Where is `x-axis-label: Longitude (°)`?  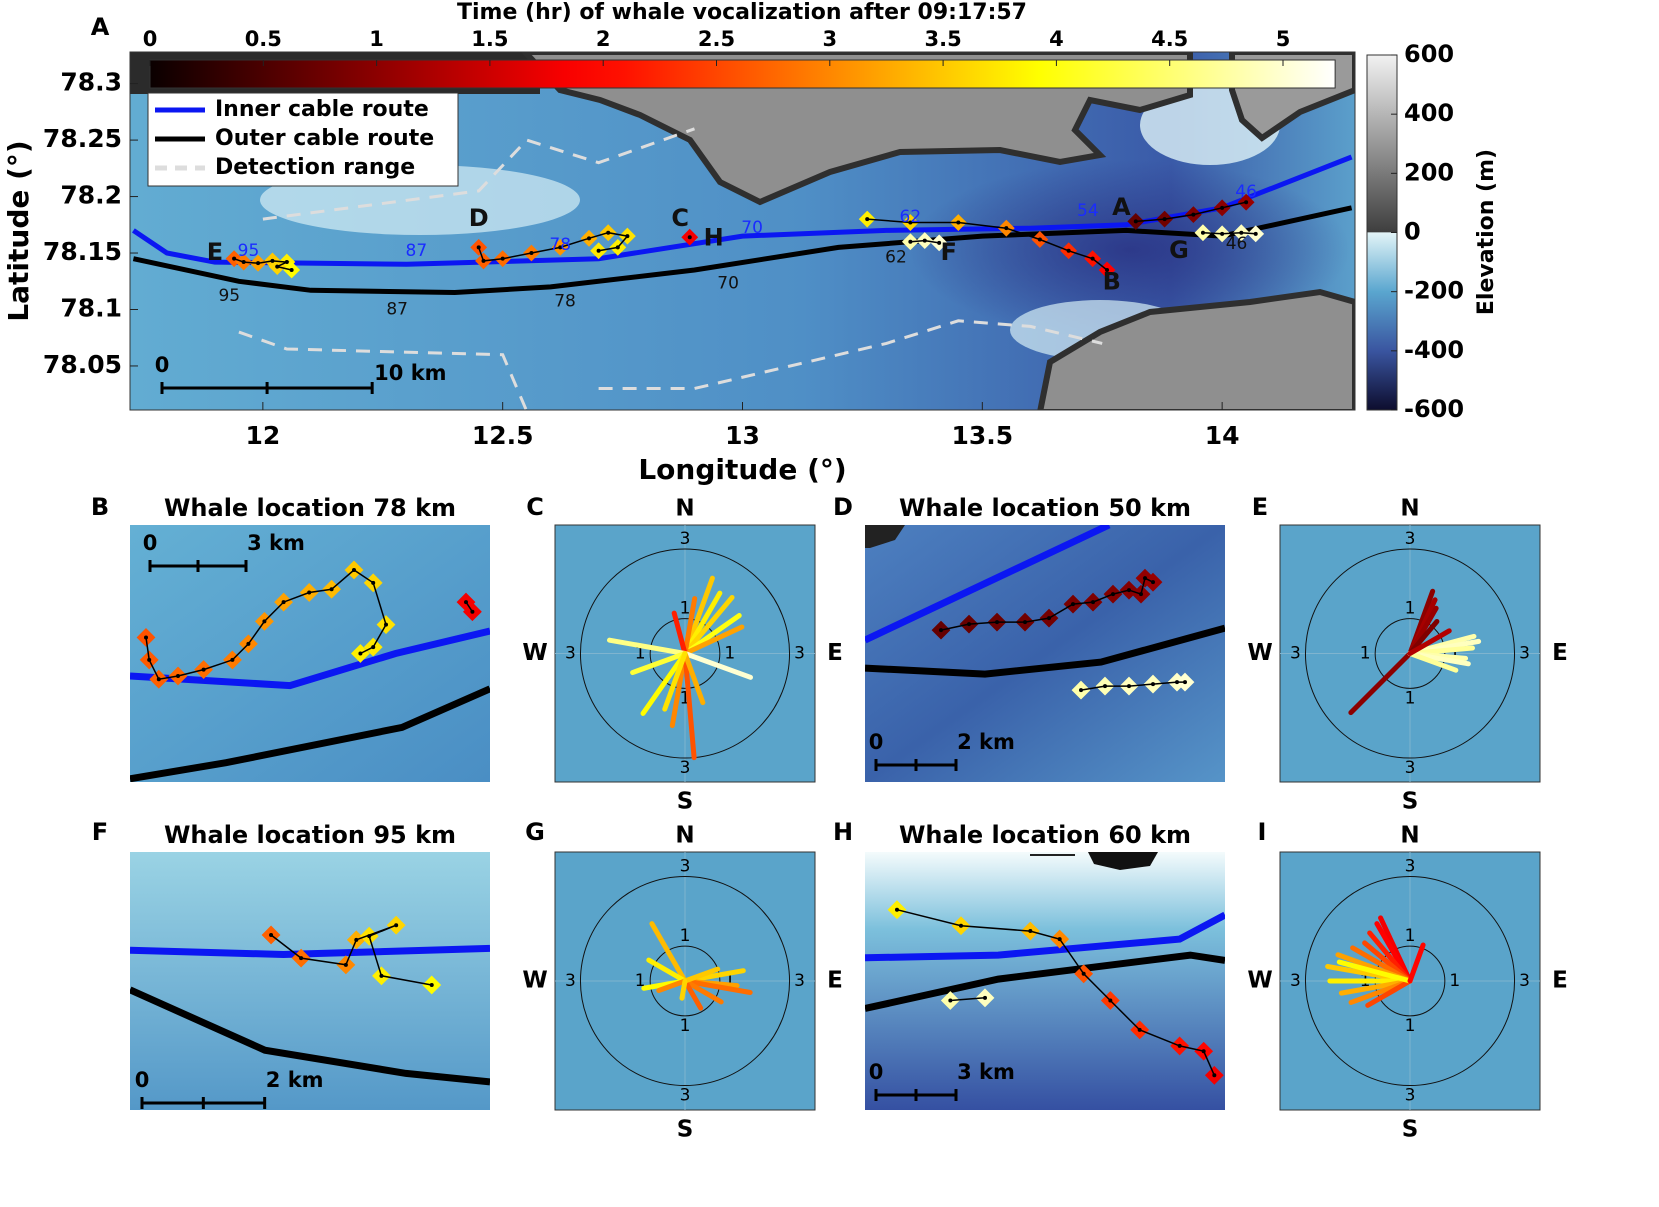 x-axis-label: Longitude (°) is located at coordinates (742, 469).